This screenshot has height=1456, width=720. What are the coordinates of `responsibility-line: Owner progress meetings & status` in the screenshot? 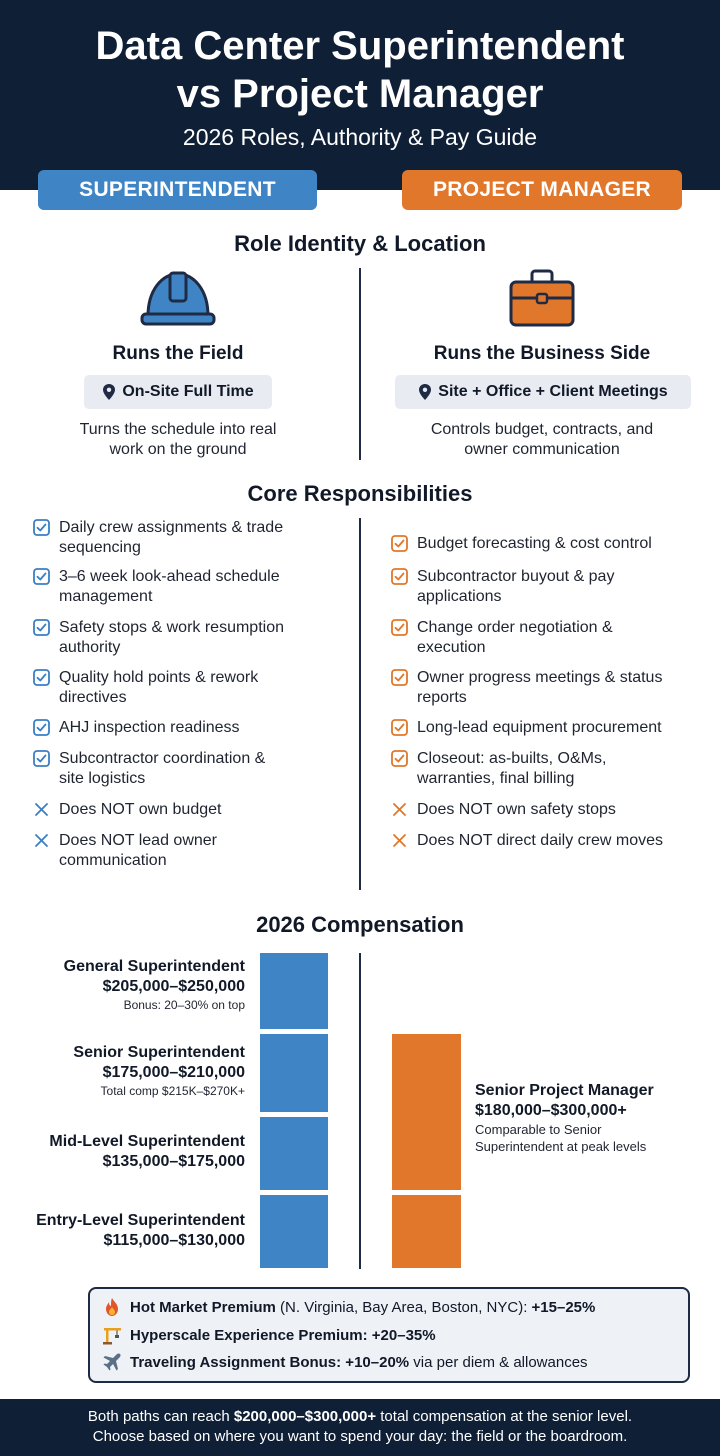 It's located at (540, 677).